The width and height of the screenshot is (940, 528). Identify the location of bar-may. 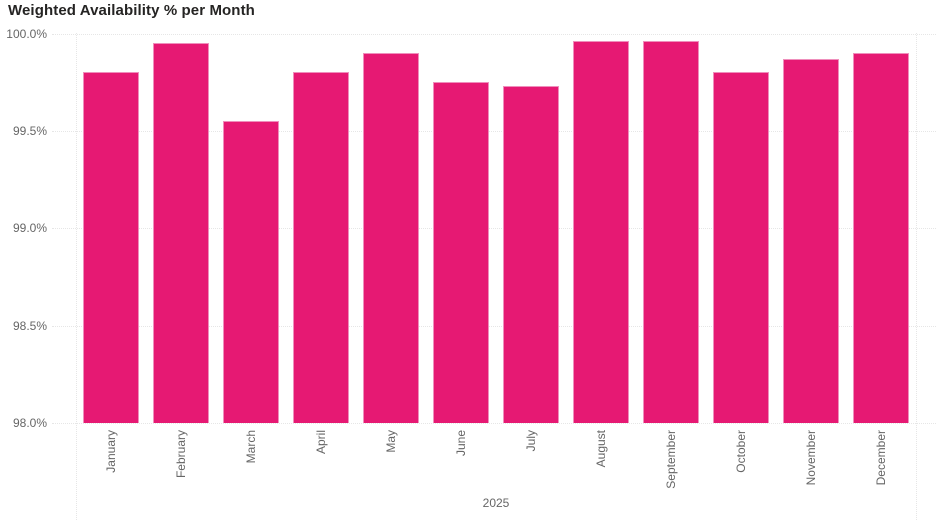
(391, 237).